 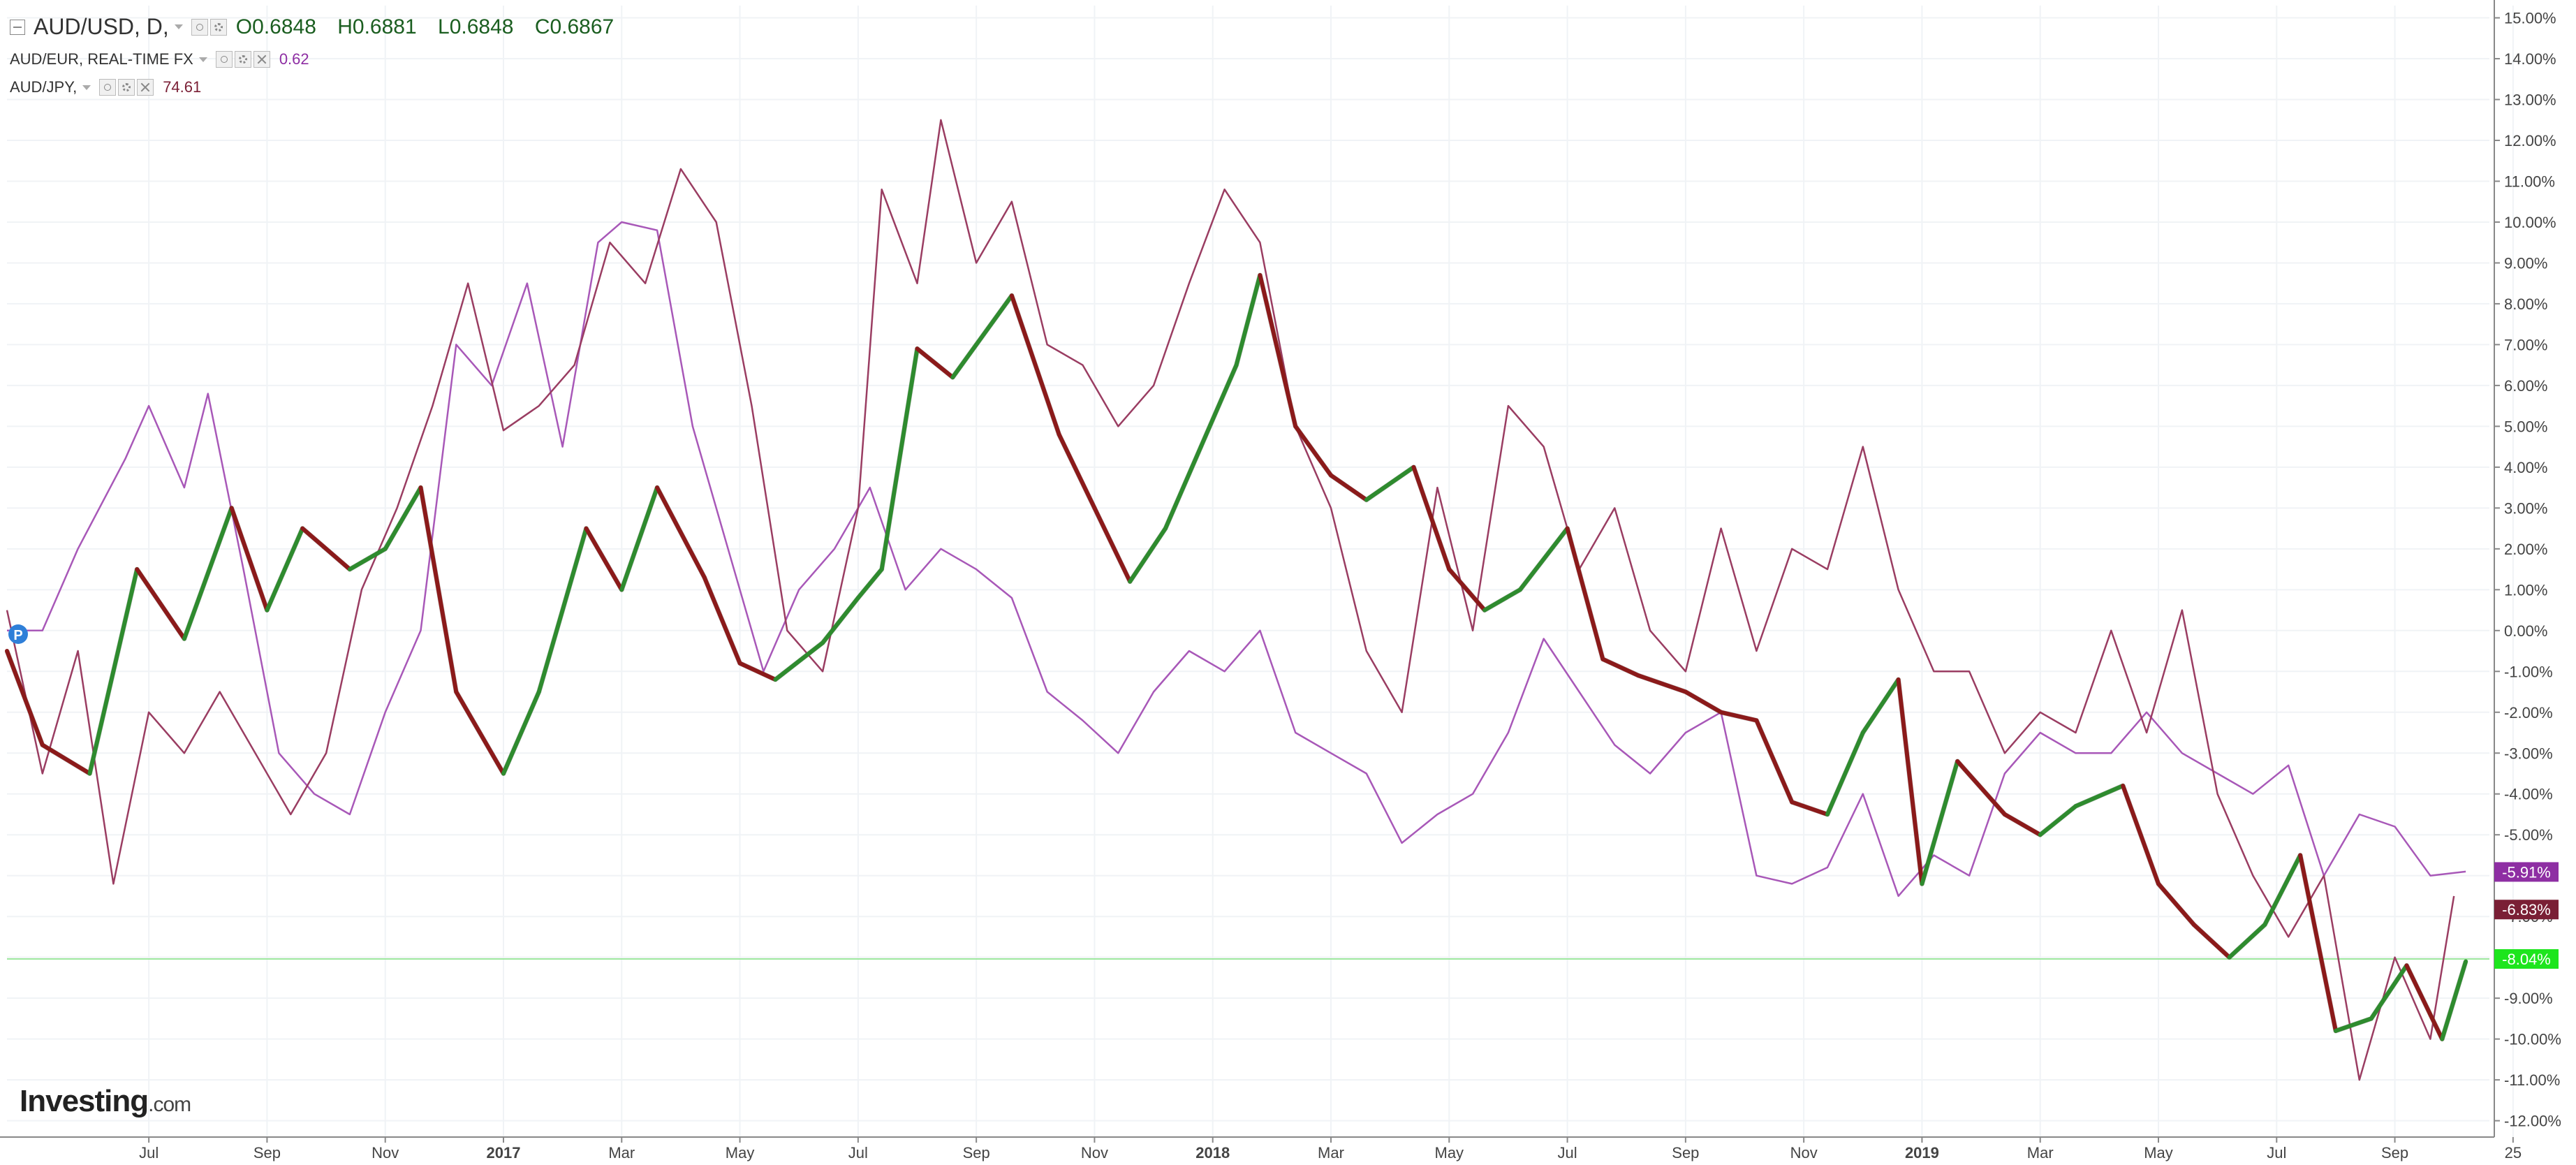 I want to click on investing-logo: Investing.com, so click(x=105, y=1101).